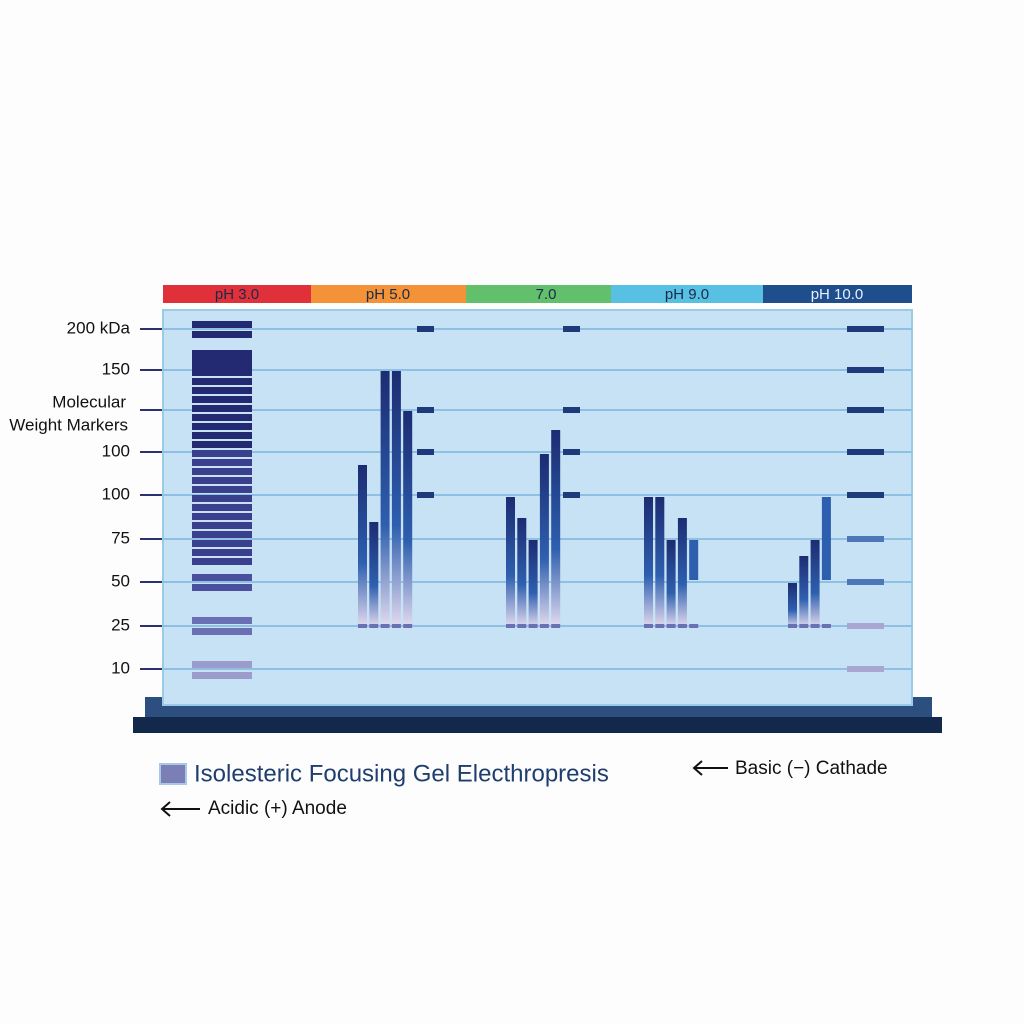 This screenshot has height=1024, width=1024. What do you see at coordinates (120, 537) in the screenshot?
I see `mw-label: 75` at bounding box center [120, 537].